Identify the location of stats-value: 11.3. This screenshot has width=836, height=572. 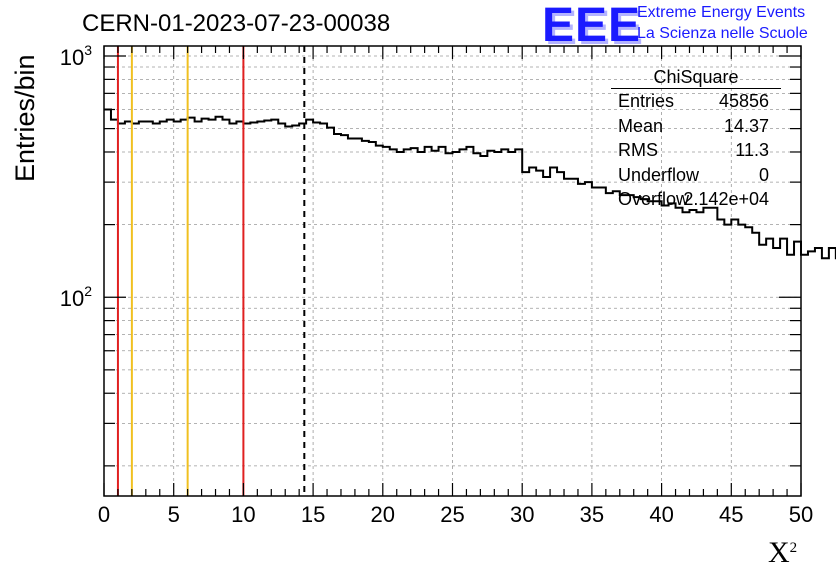
(752, 150).